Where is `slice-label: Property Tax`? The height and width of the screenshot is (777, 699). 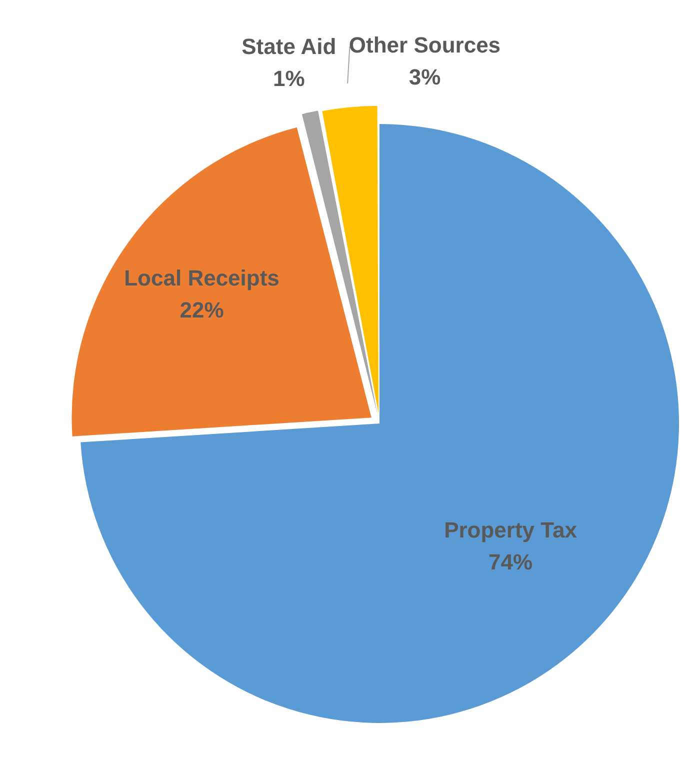
slice-label: Property Tax is located at coordinates (511, 530).